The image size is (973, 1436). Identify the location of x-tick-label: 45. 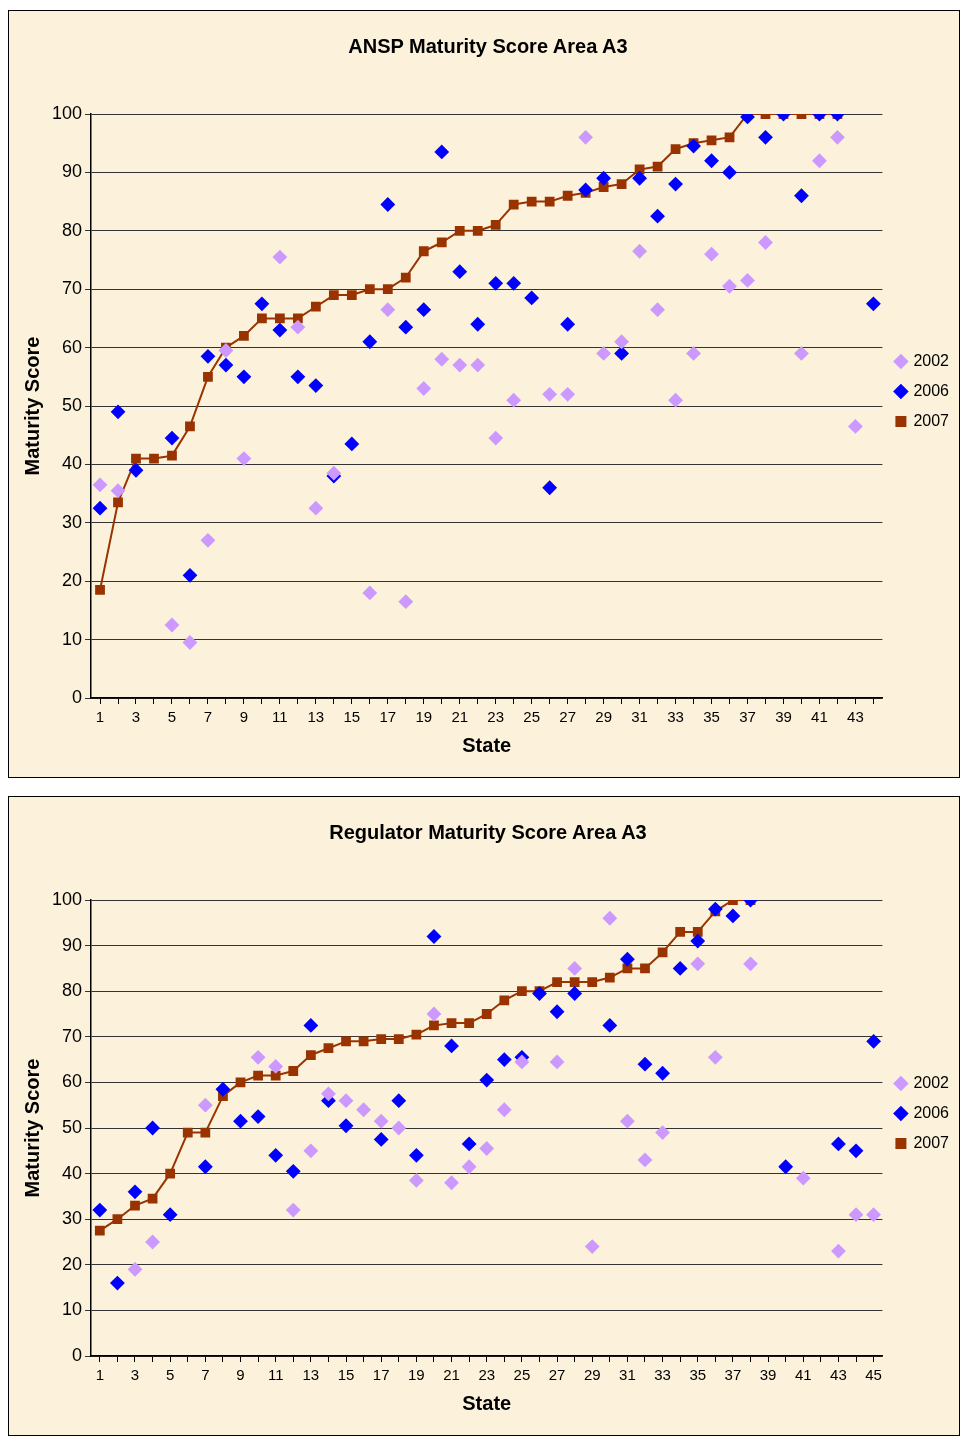
(873, 1374).